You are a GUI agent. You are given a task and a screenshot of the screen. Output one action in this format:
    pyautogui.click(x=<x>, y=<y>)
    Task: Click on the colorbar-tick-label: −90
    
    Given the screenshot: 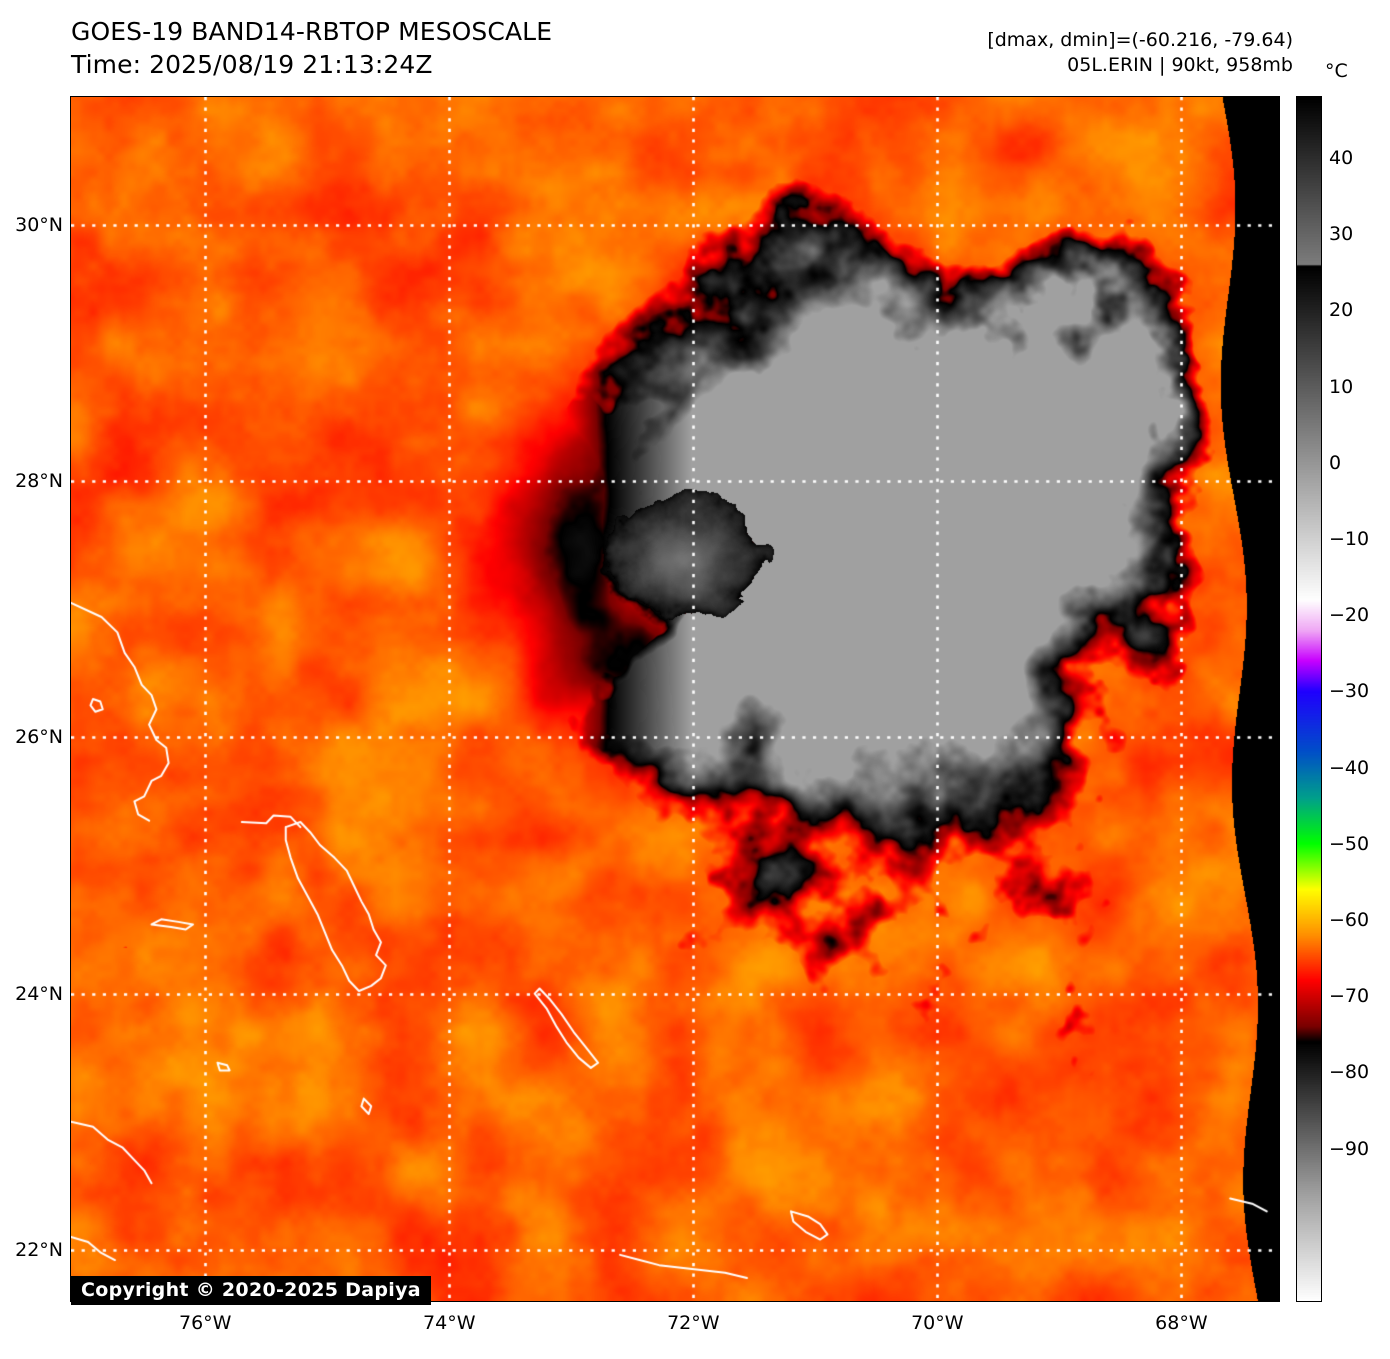 What is the action you would take?
    pyautogui.click(x=1349, y=1148)
    